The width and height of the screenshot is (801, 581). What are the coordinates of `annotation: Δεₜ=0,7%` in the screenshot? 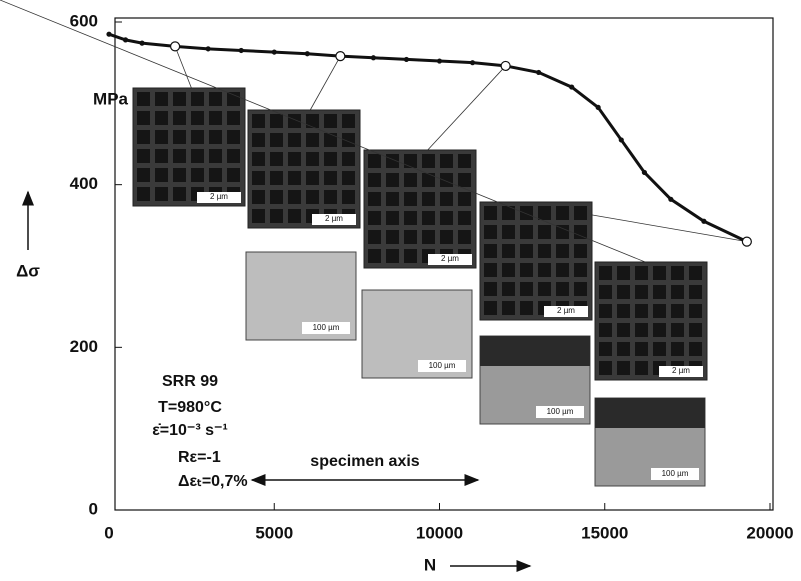 It's located at (213, 481).